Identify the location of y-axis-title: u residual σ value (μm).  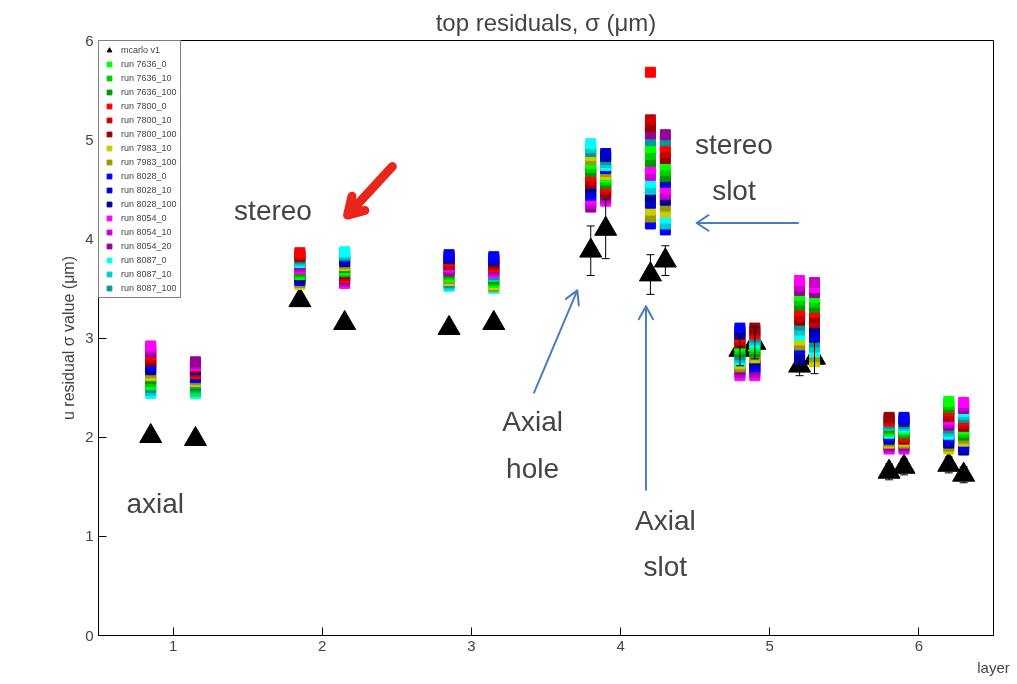
(69, 338).